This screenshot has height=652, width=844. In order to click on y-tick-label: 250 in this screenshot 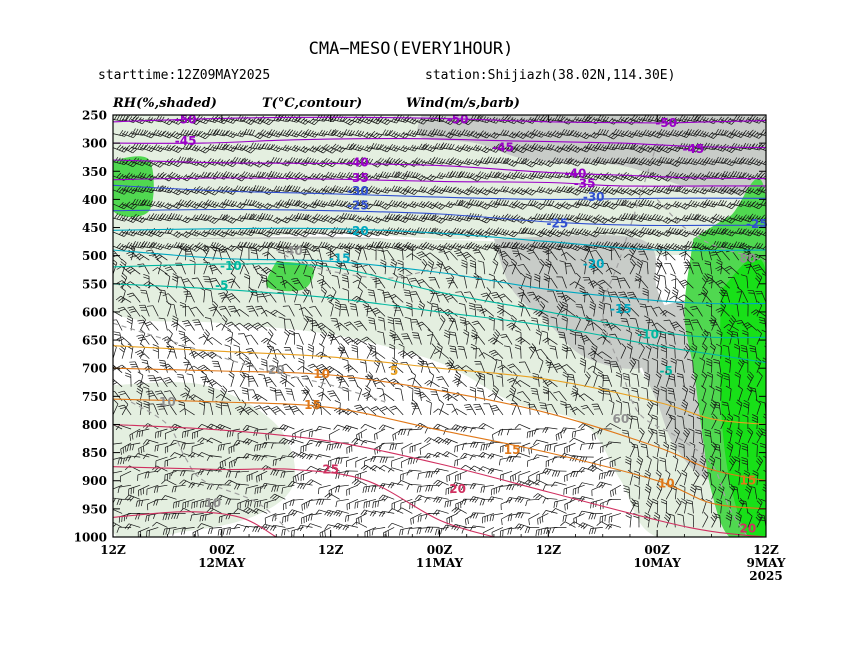, I will do `click(94, 116)`.